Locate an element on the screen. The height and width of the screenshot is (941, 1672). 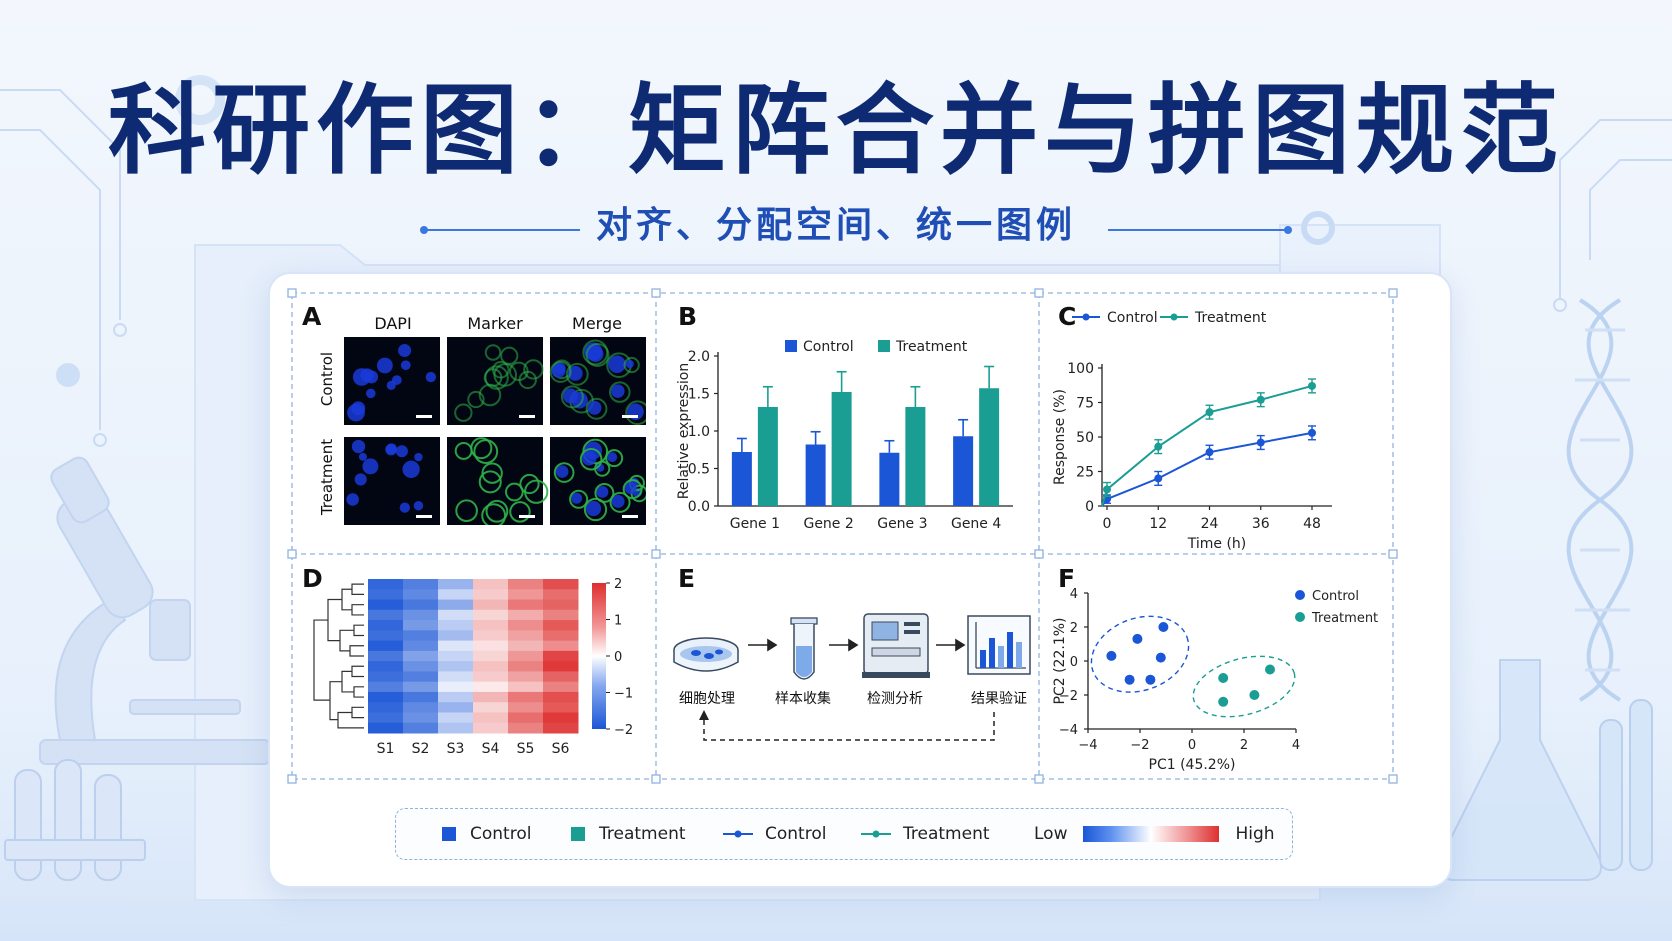
feedback-loop-arrow is located at coordinates (849, 726).